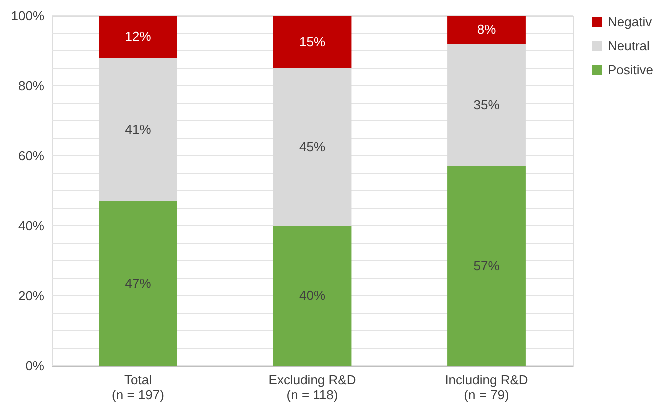 Image resolution: width=664 pixels, height=412 pixels. I want to click on data-label: 47%, so click(138, 283).